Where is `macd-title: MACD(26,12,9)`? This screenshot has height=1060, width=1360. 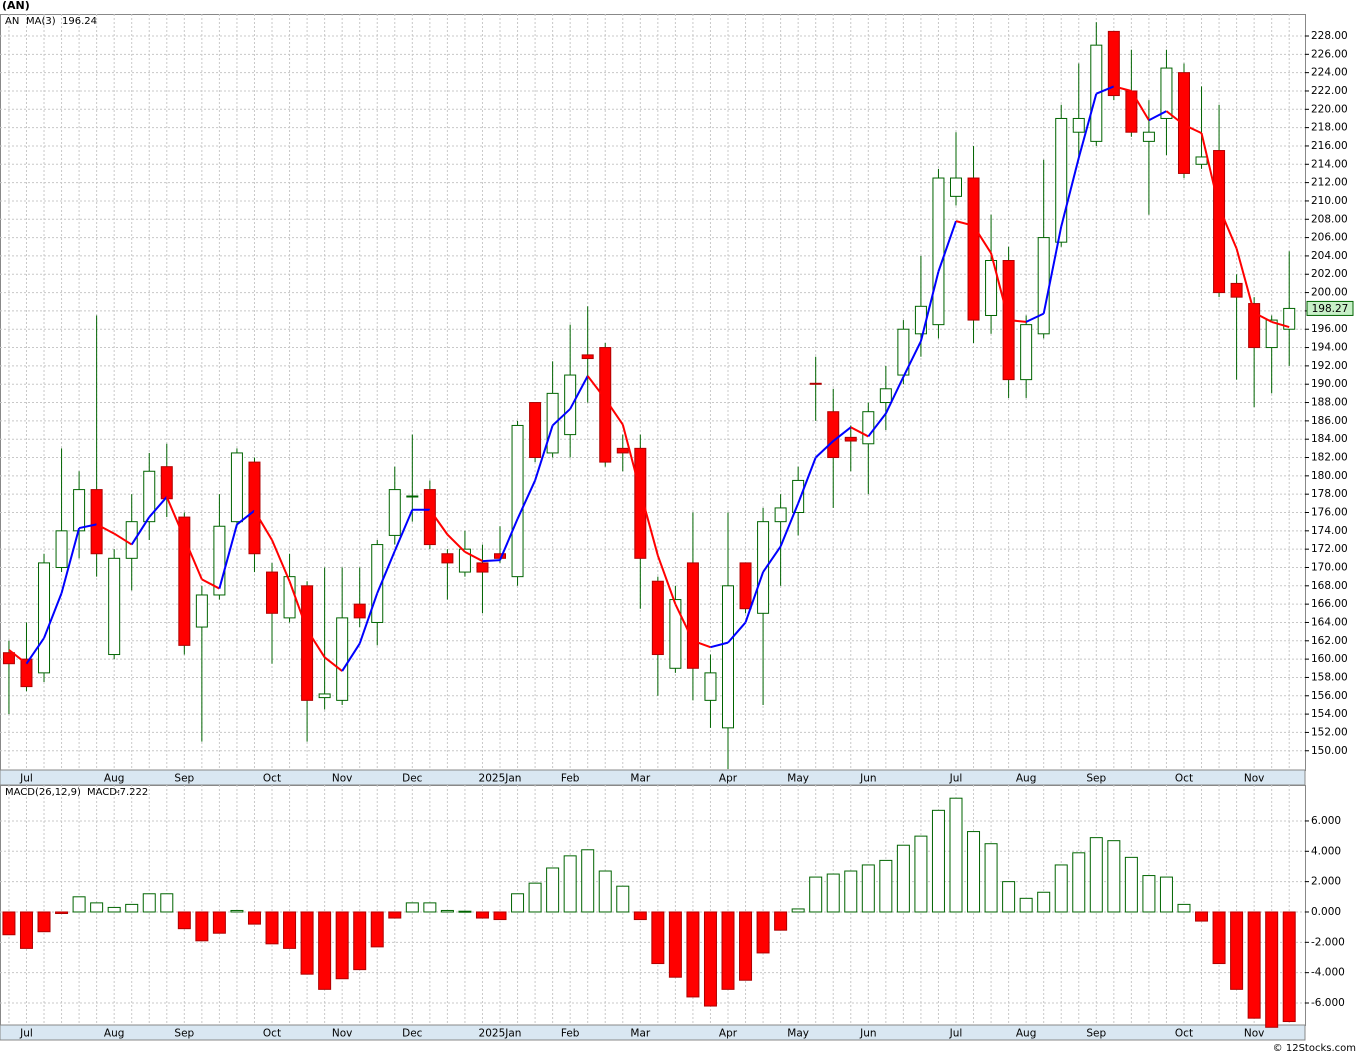
macd-title: MACD(26,12,9) is located at coordinates (43, 792).